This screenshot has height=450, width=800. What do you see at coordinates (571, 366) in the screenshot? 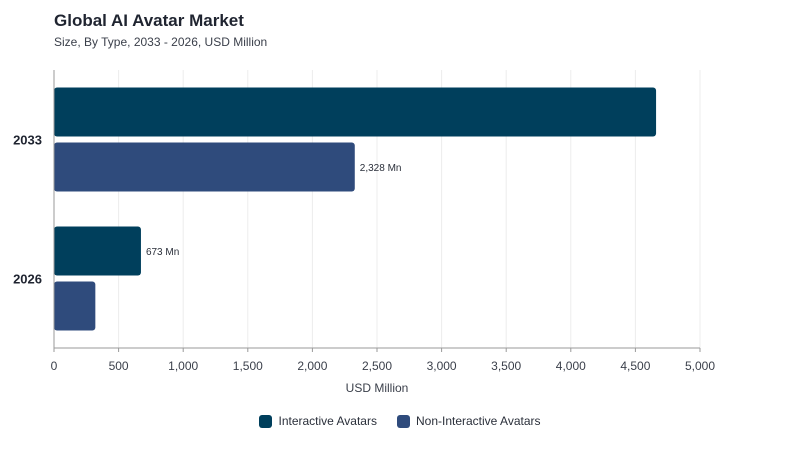
I see `x-tick-label: 4,000` at bounding box center [571, 366].